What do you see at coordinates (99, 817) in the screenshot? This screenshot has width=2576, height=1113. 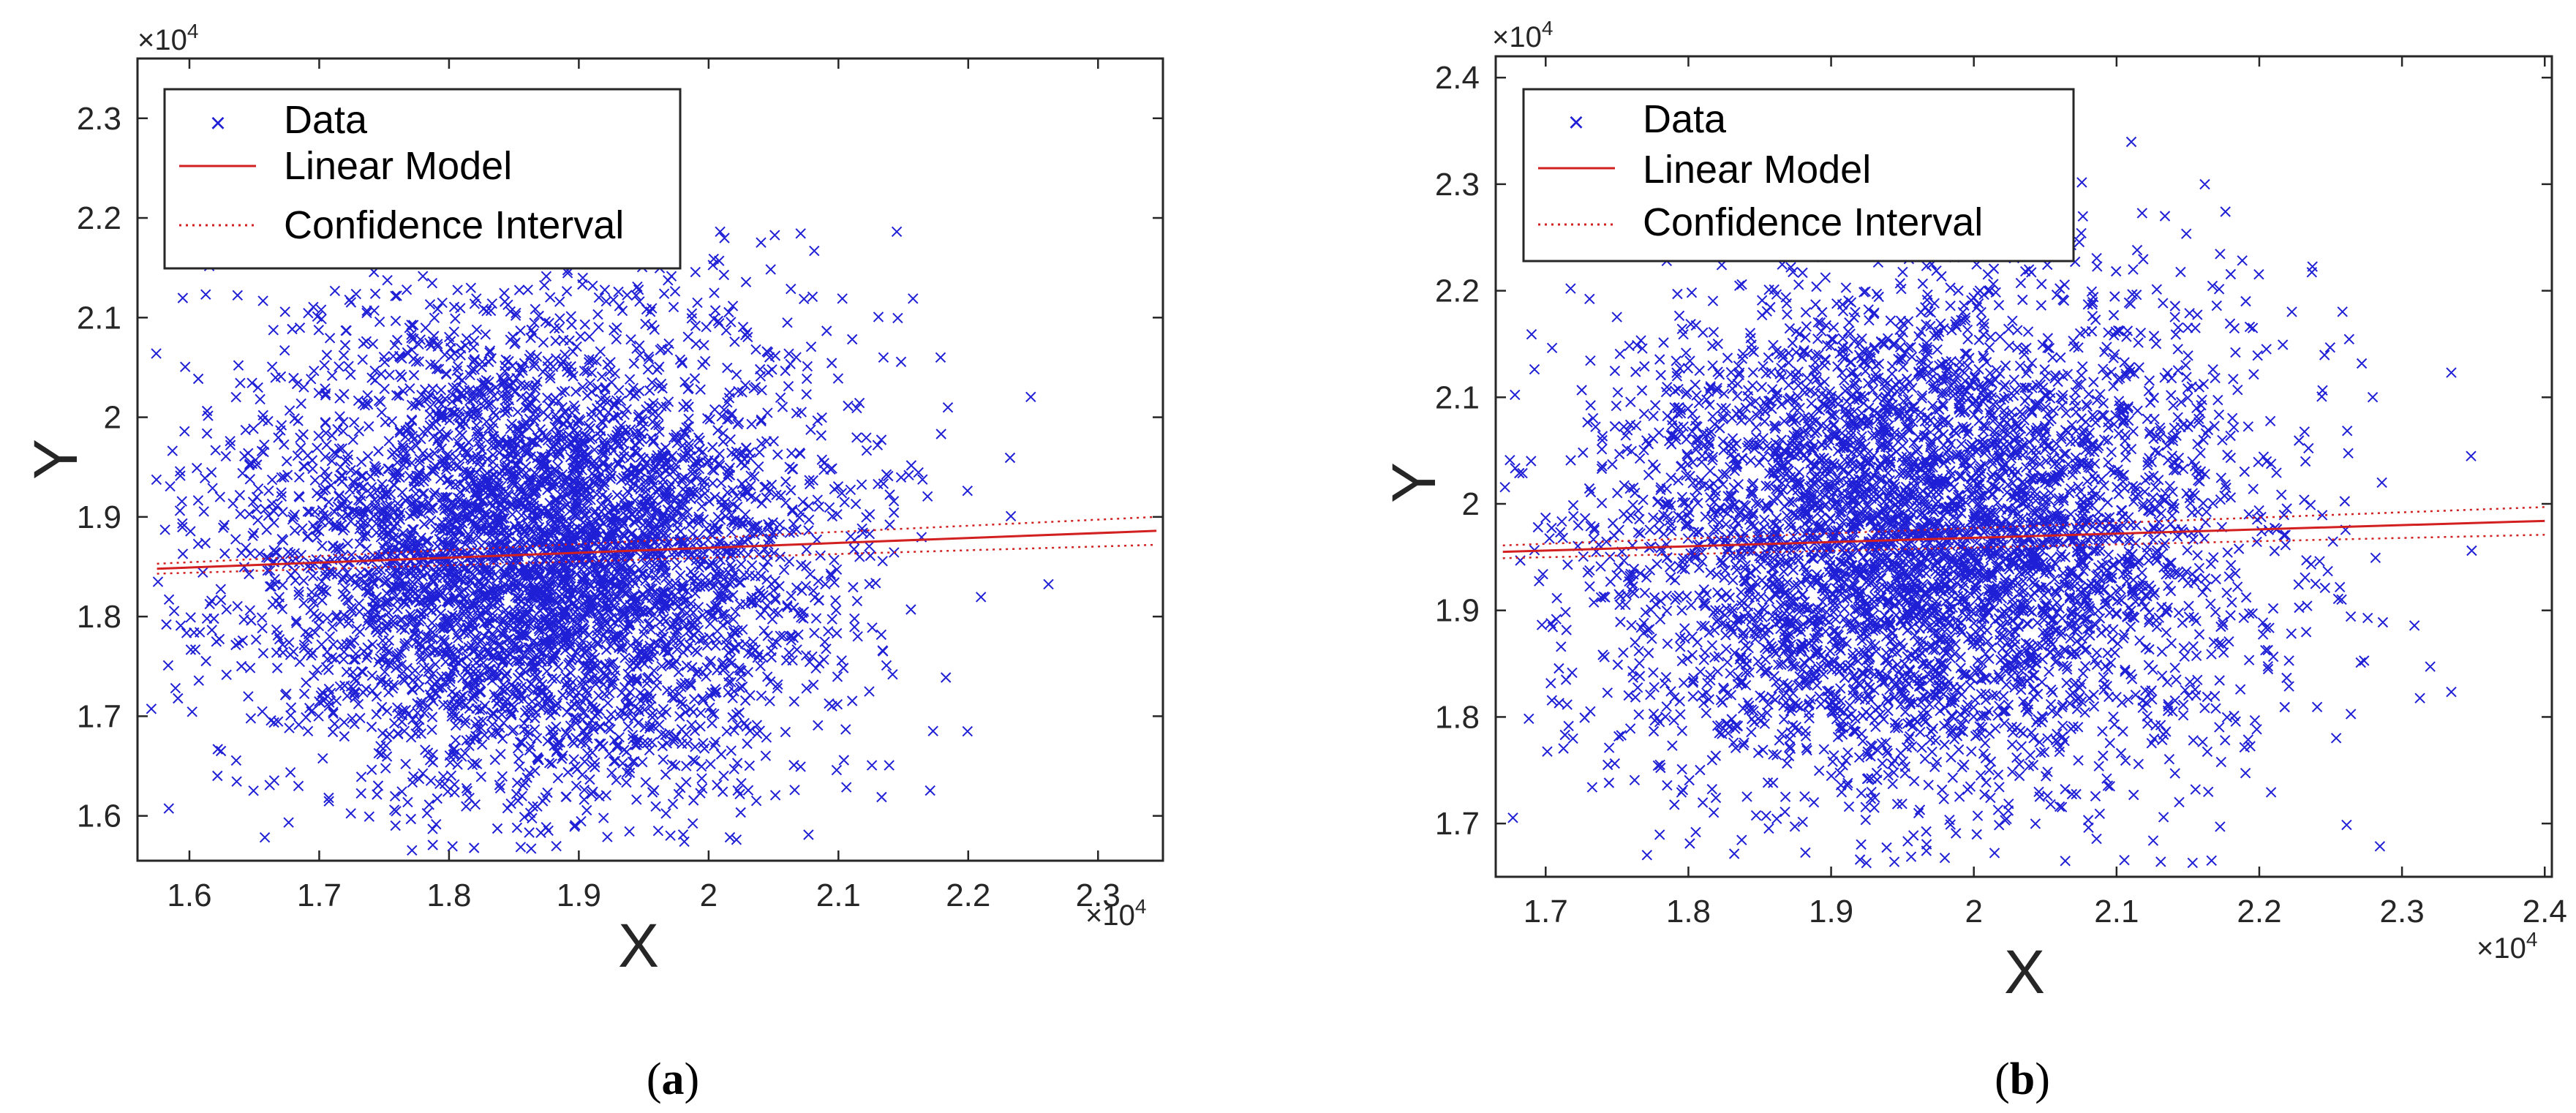 I see `y-tick-label: 1.6` at bounding box center [99, 817].